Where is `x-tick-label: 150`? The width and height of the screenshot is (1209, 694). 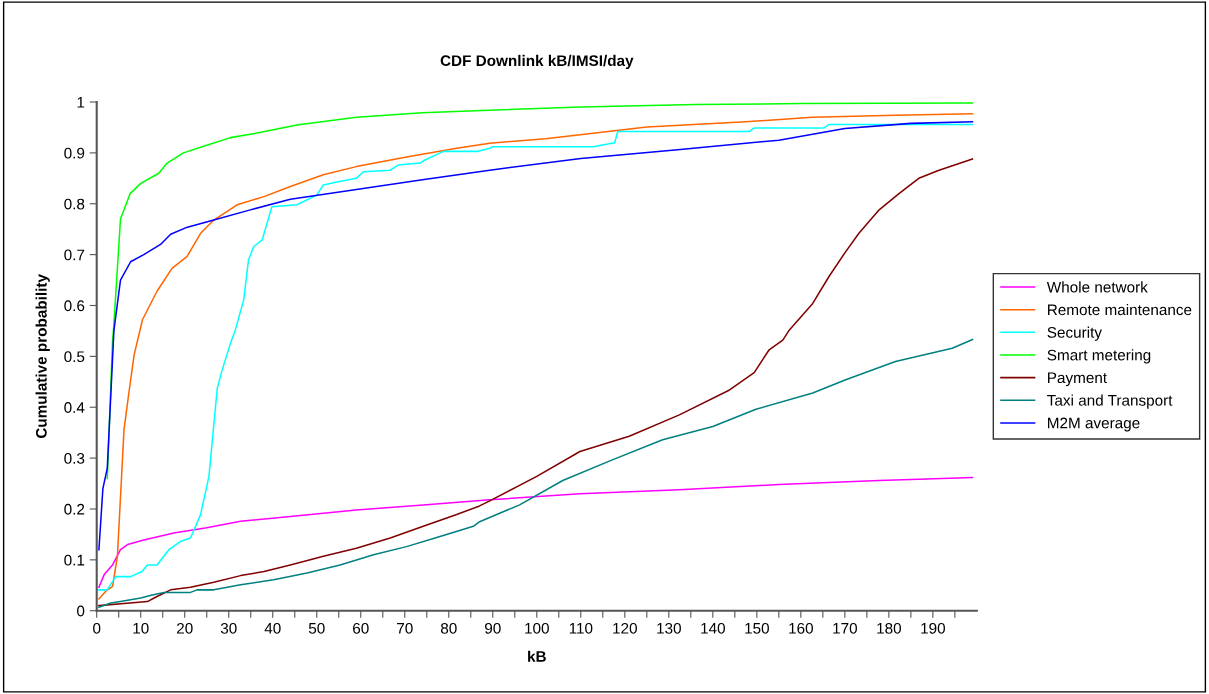
x-tick-label: 150 is located at coordinates (757, 628).